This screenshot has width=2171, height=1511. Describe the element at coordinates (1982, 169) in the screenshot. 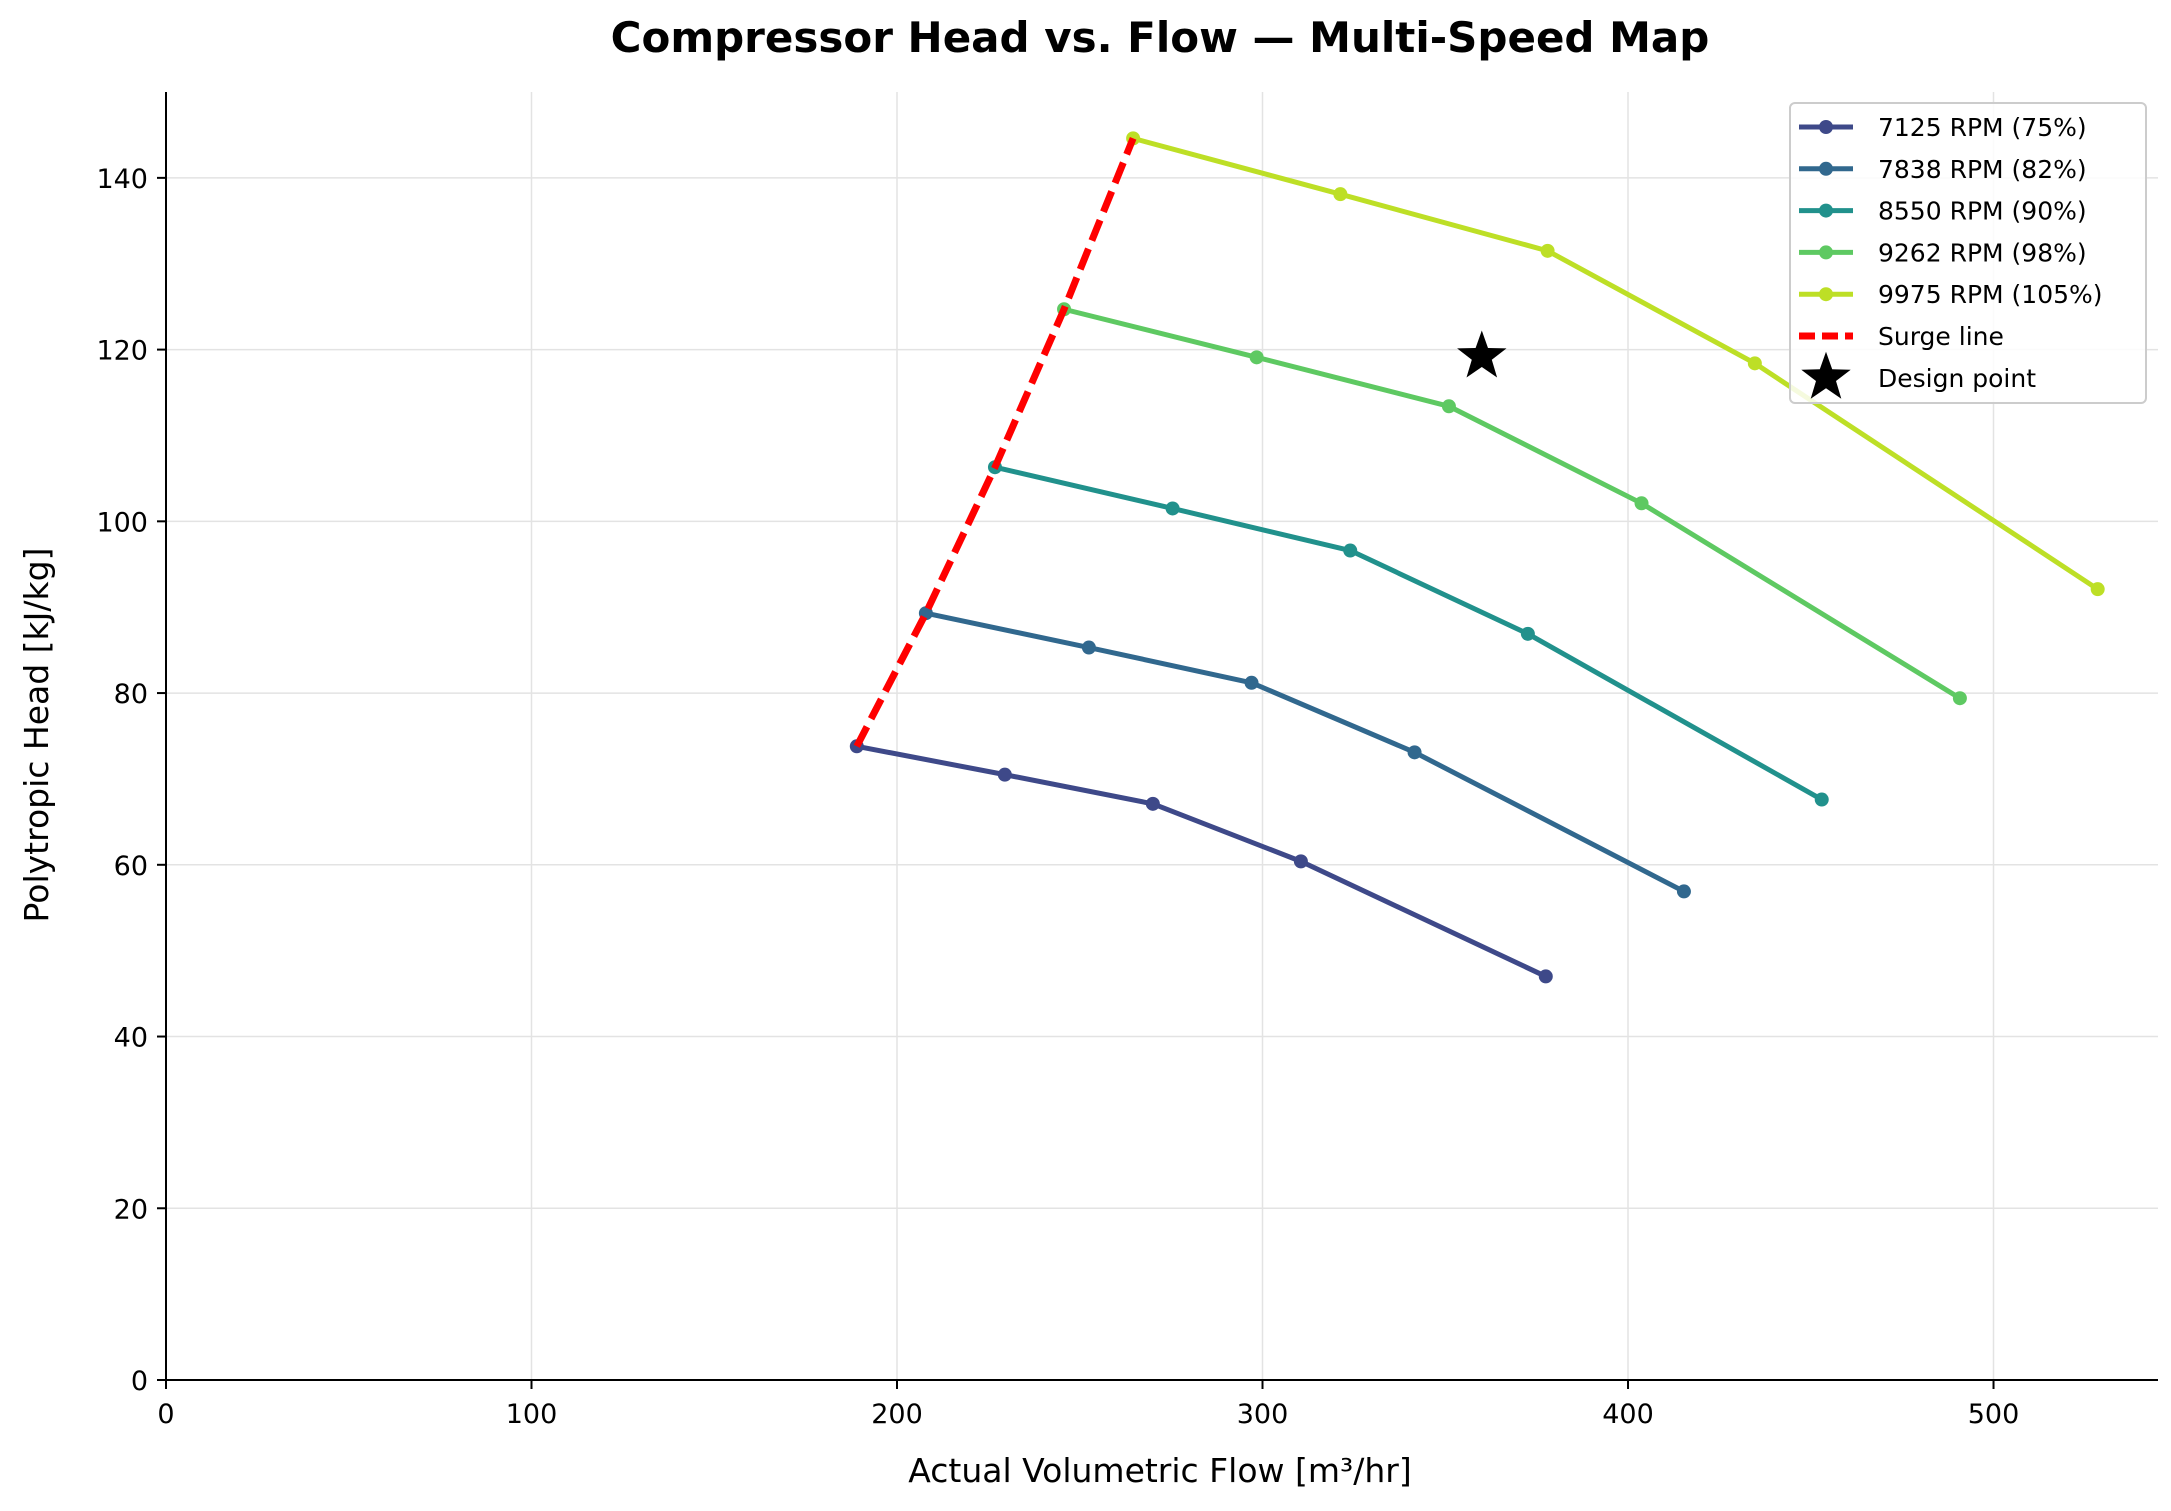

I see `legend-label: 7838 RPM (82%)` at that location.